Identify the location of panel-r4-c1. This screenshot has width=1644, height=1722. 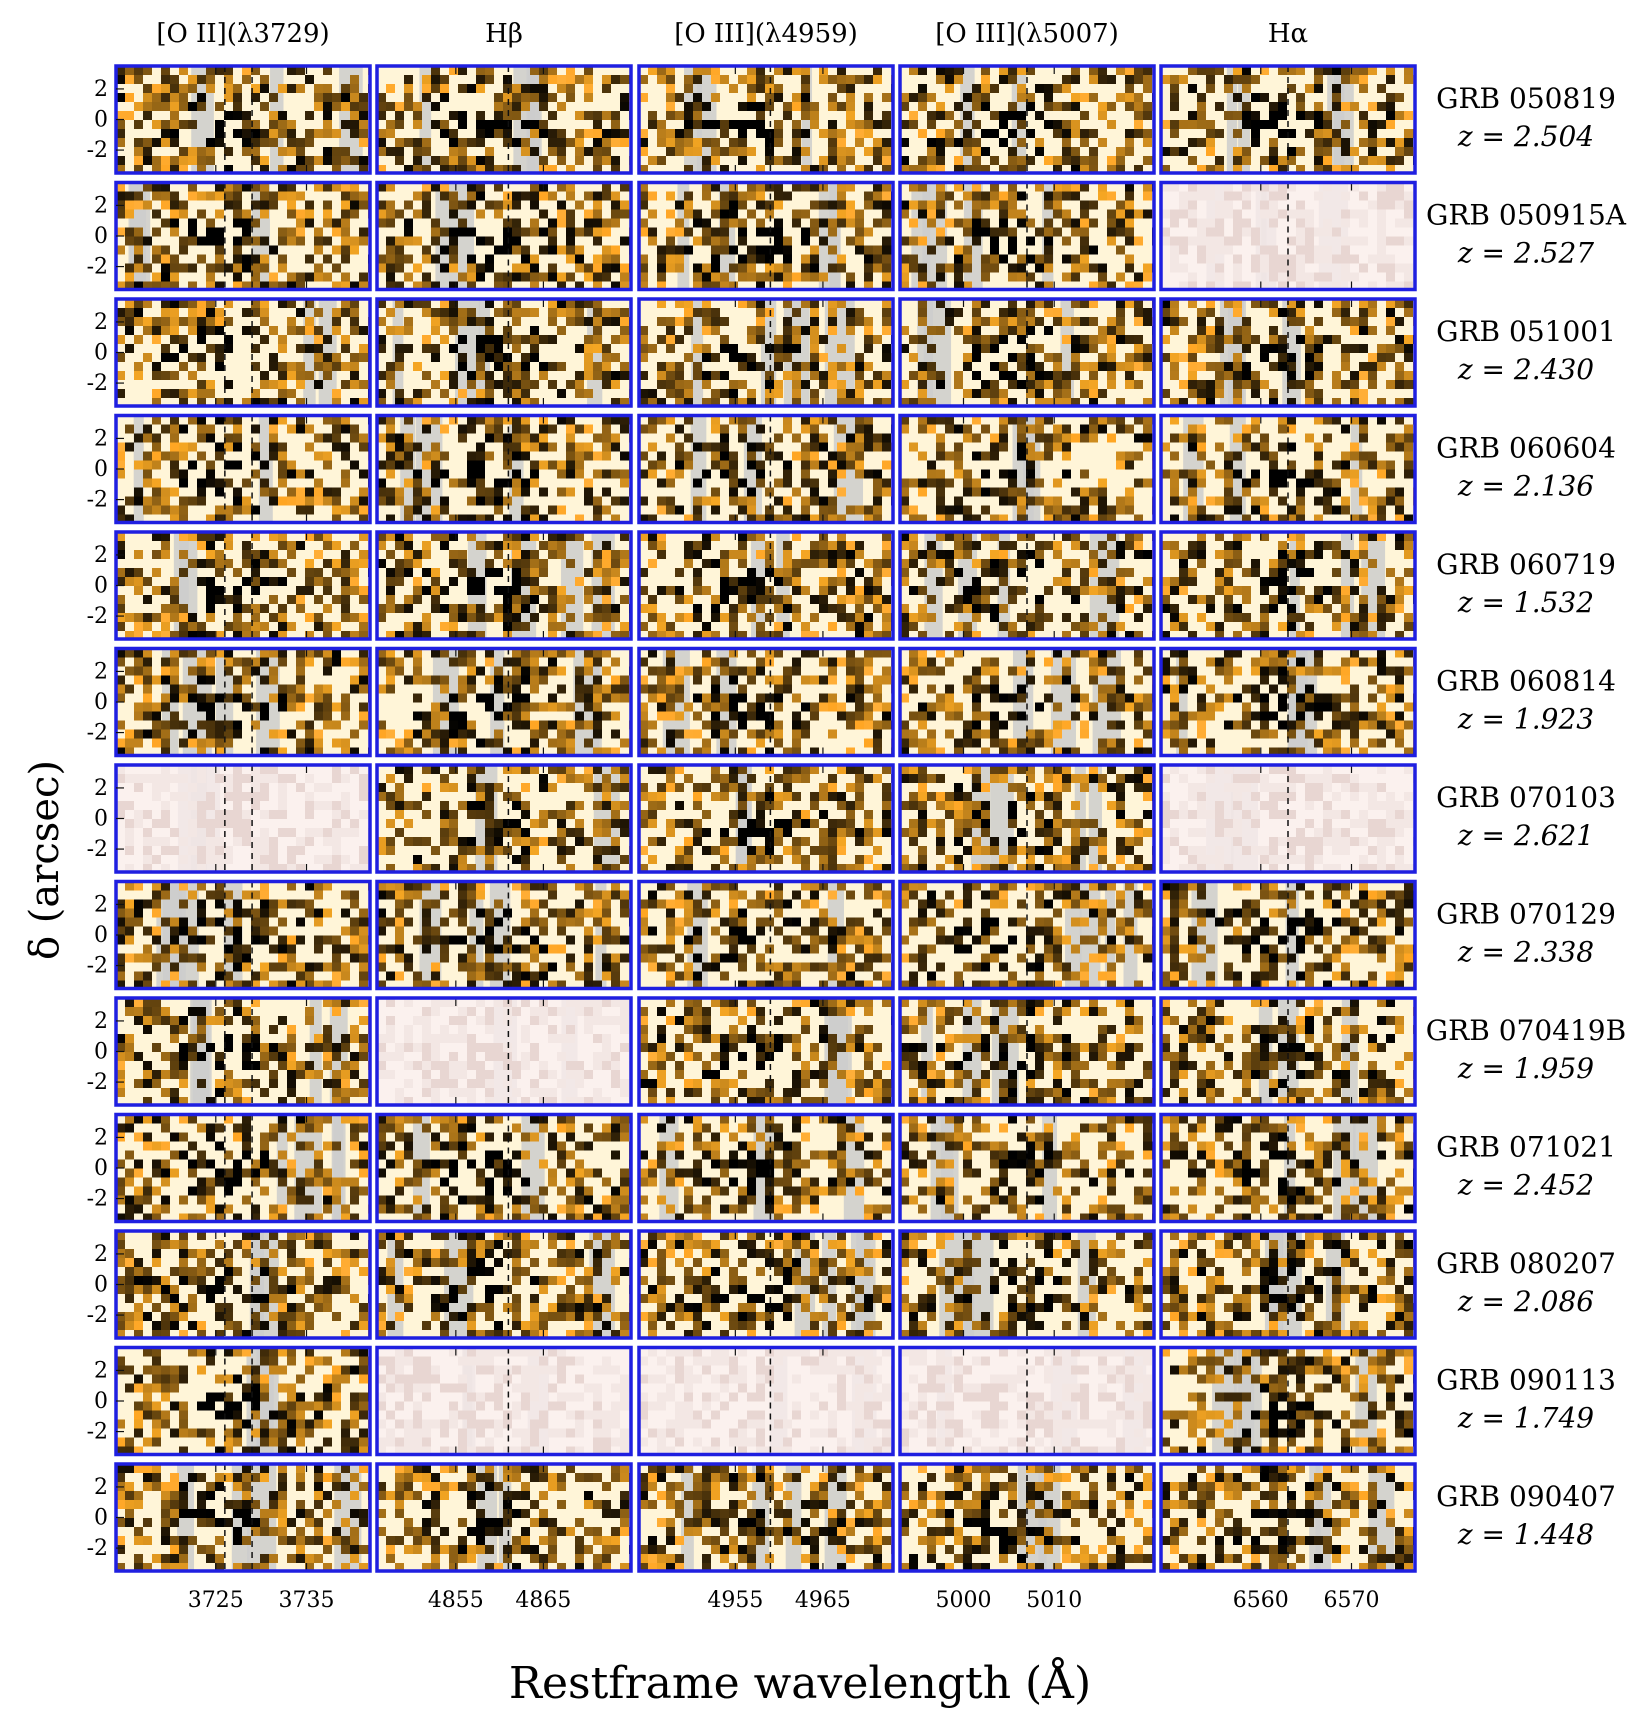
(504, 585).